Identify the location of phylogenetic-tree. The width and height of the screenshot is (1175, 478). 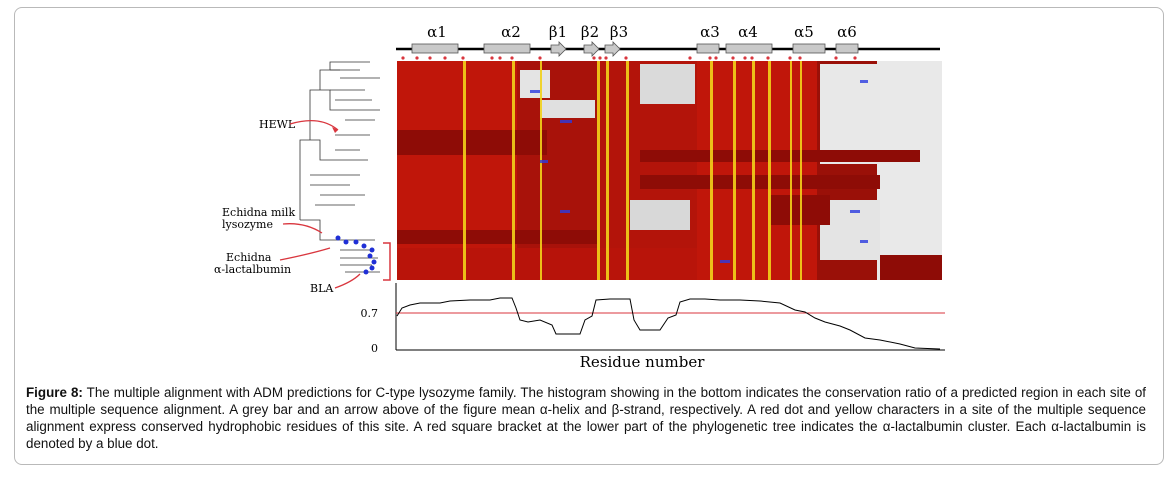
(339, 167).